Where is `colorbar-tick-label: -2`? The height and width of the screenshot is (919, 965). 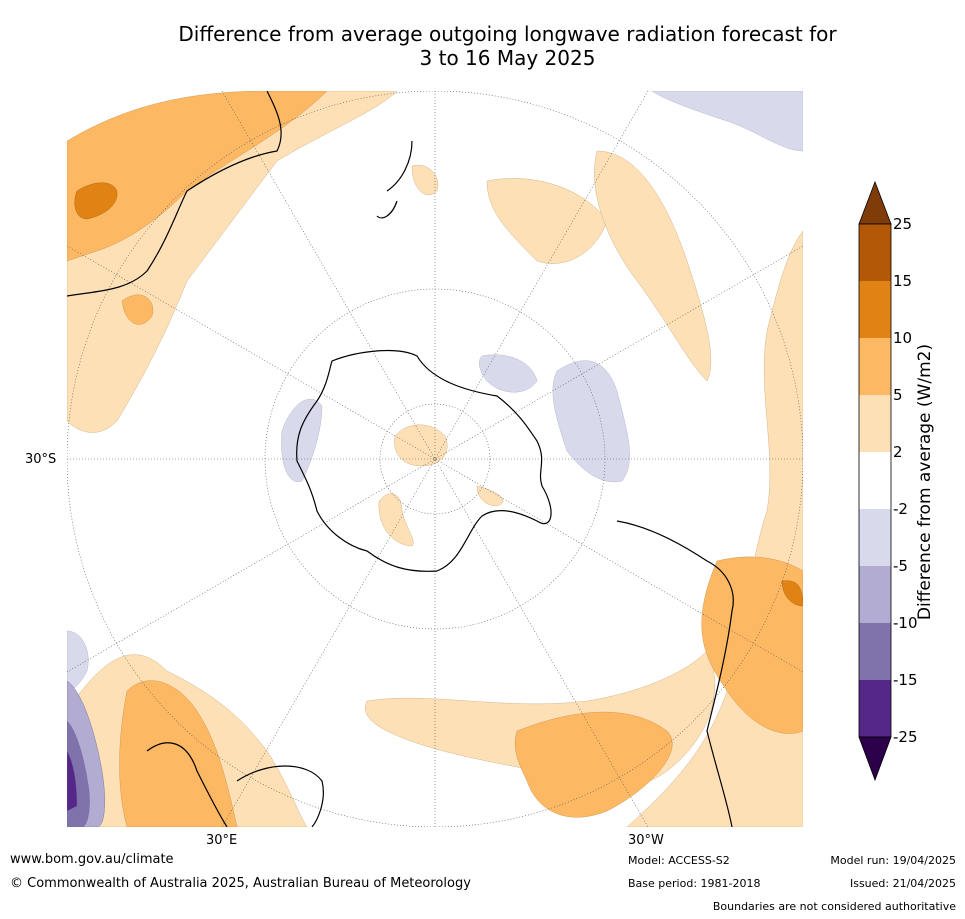 colorbar-tick-label: -2 is located at coordinates (900, 509).